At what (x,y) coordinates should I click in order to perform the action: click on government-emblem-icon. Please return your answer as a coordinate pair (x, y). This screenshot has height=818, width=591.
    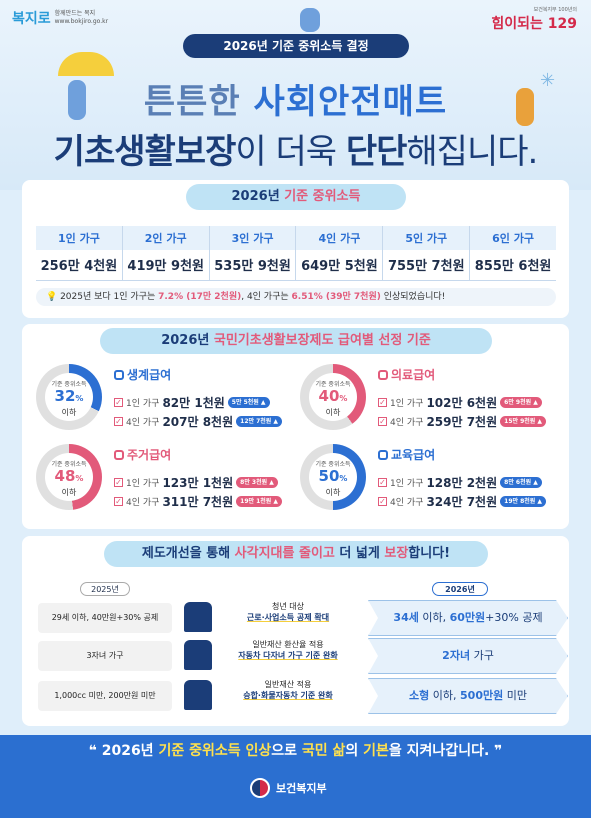
    Looking at the image, I should click on (260, 788).